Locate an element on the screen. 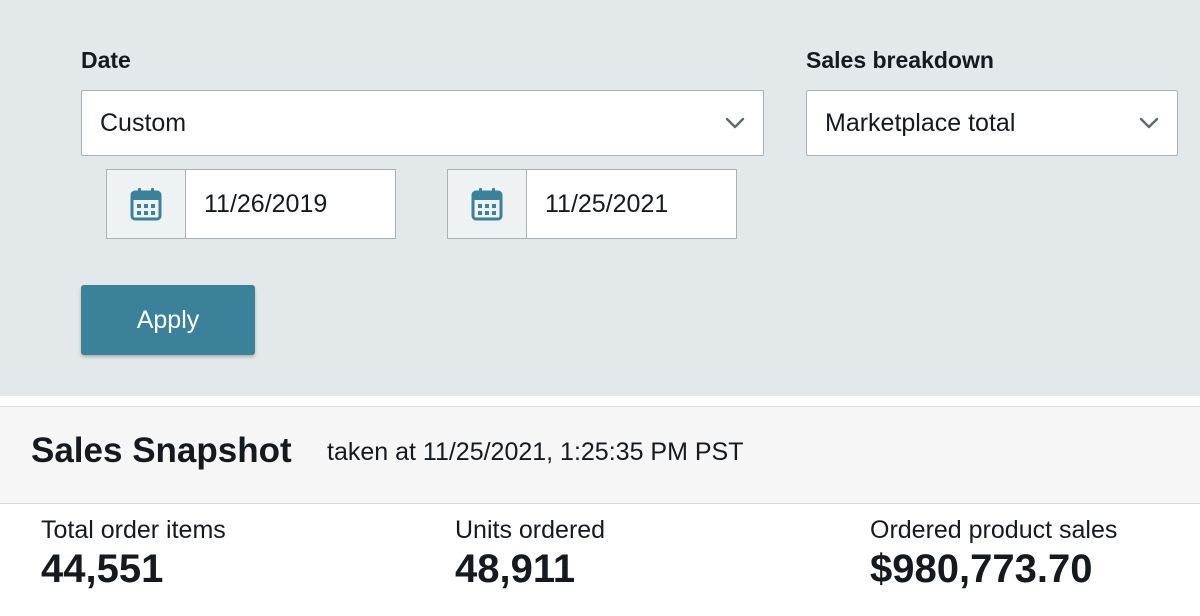 The height and width of the screenshot is (616, 1200). start-date-field: 11/26/2019 is located at coordinates (251, 204).